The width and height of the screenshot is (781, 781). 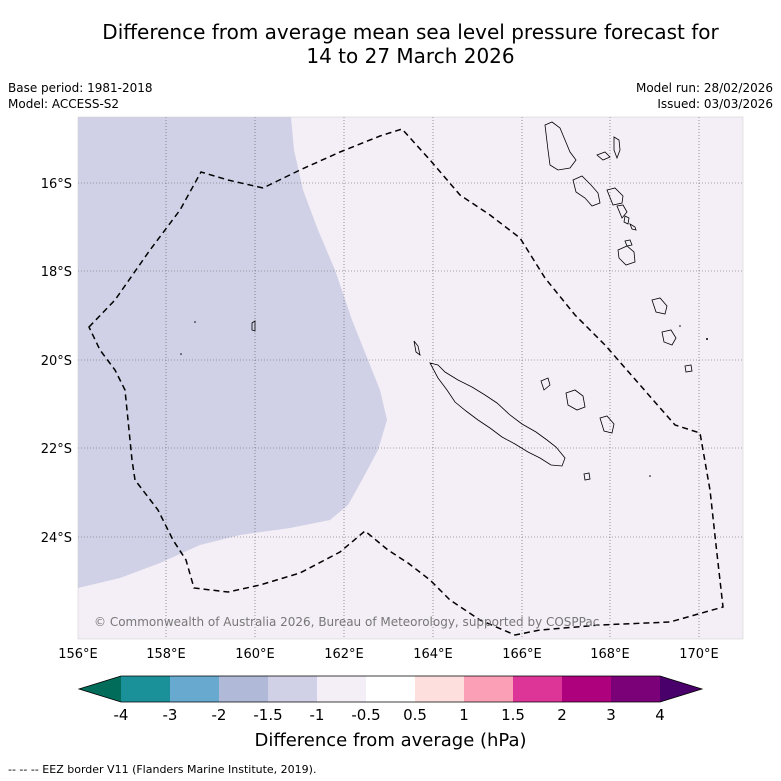 What do you see at coordinates (630, 223) in the screenshot?
I see `small-islets` at bounding box center [630, 223].